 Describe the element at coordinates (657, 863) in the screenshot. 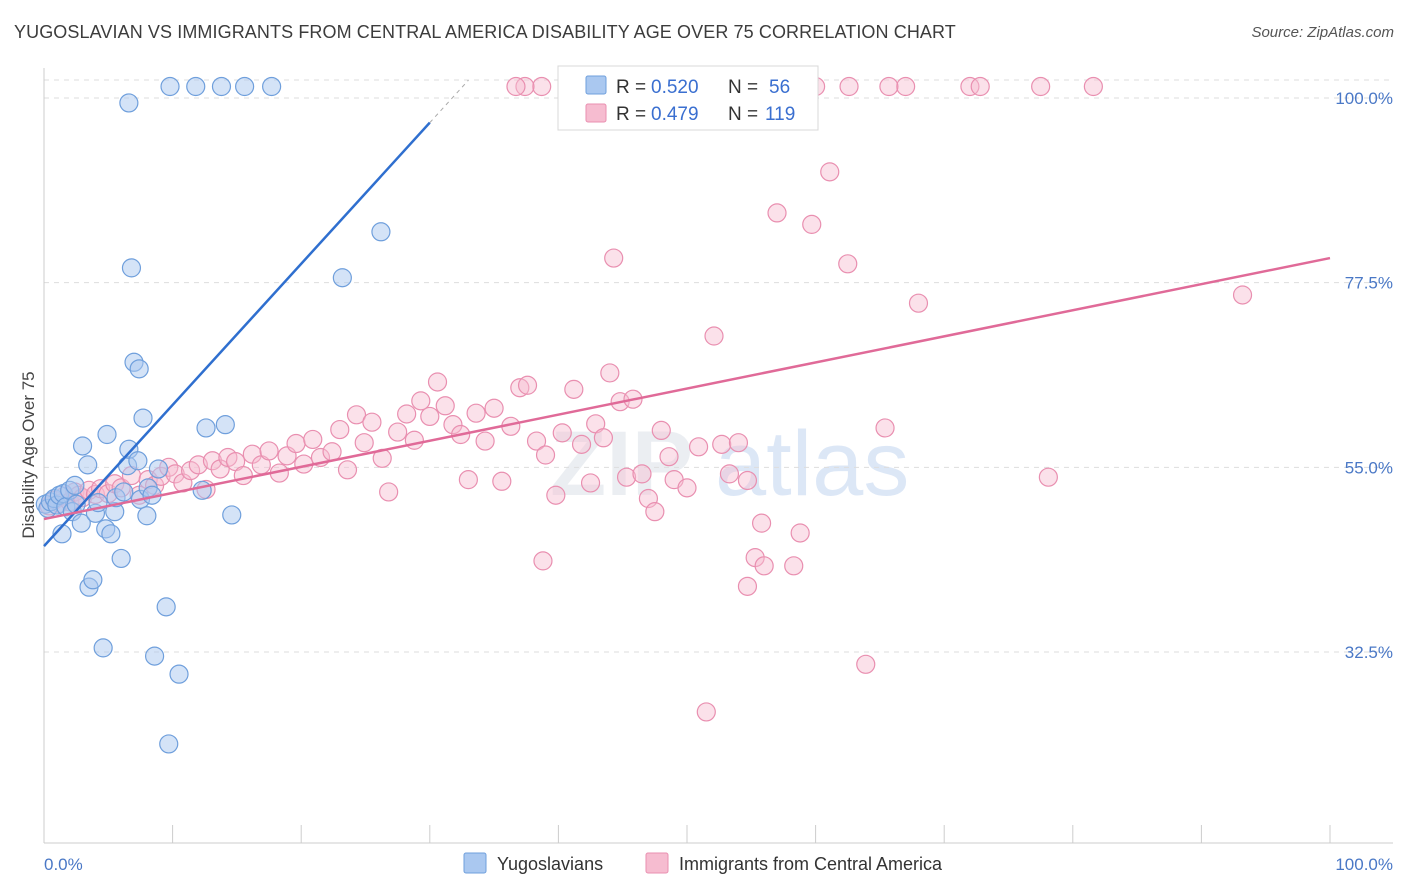

I see `bottom-legend-swatch-immigrants` at that location.